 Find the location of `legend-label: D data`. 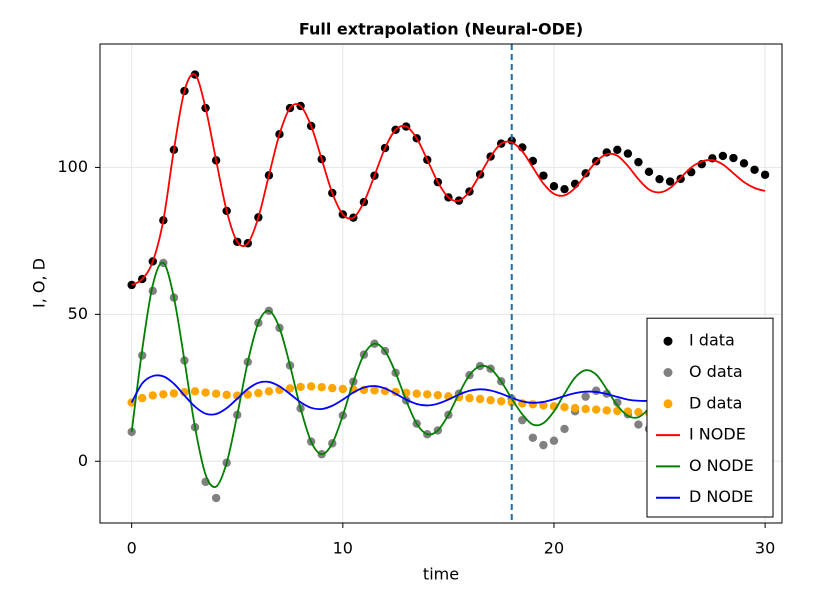

legend-label: D data is located at coordinates (715, 402).